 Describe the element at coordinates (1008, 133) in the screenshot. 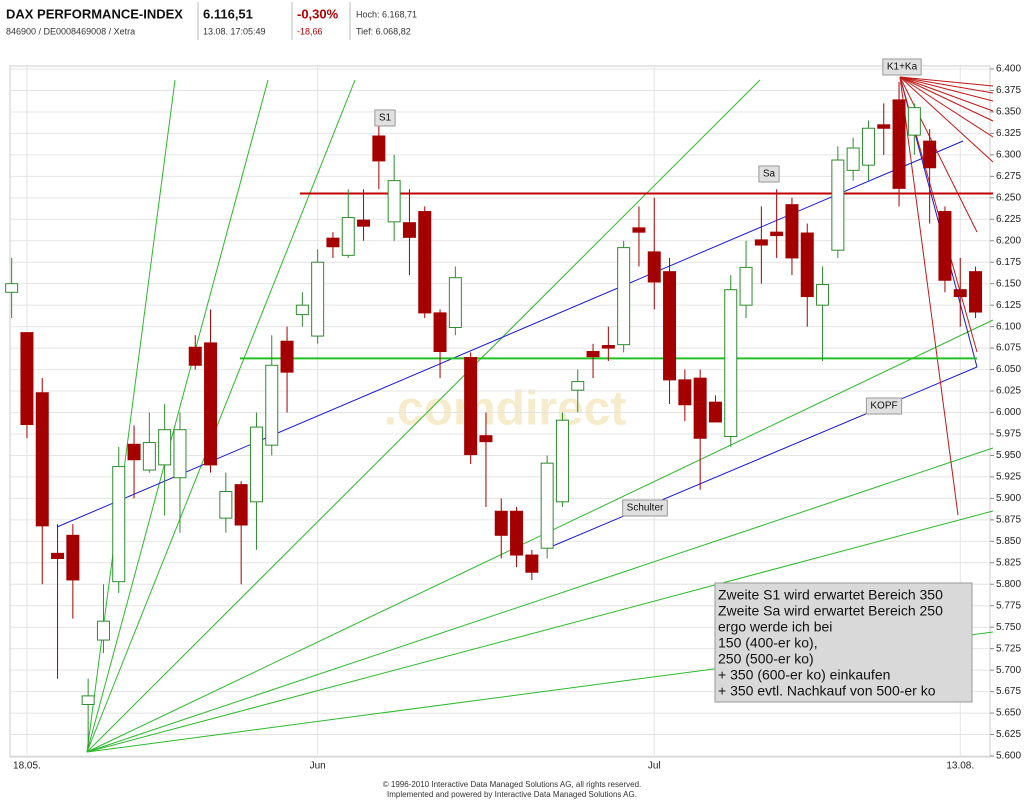

I see `y-tick-label: 6.325` at that location.